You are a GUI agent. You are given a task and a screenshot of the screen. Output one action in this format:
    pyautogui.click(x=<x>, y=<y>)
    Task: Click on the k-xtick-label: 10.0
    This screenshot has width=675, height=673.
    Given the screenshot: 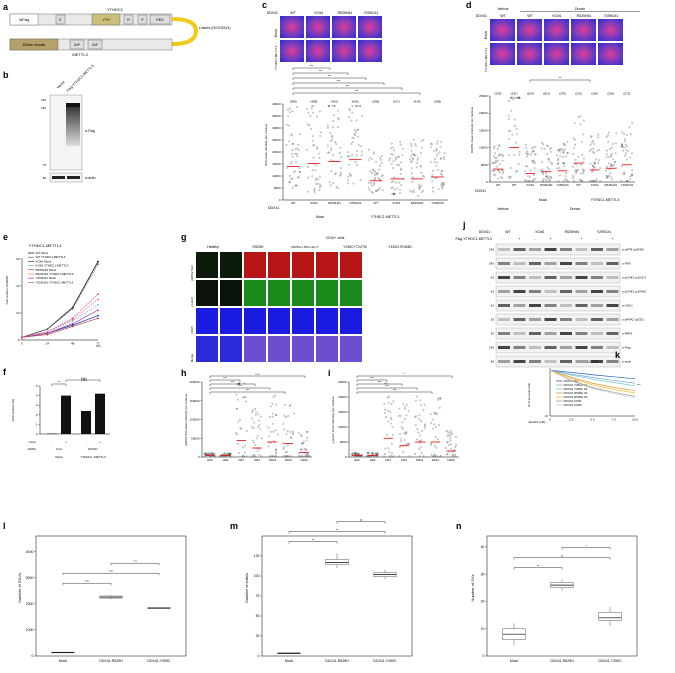 What is the action you would take?
    pyautogui.click(x=635, y=420)
    